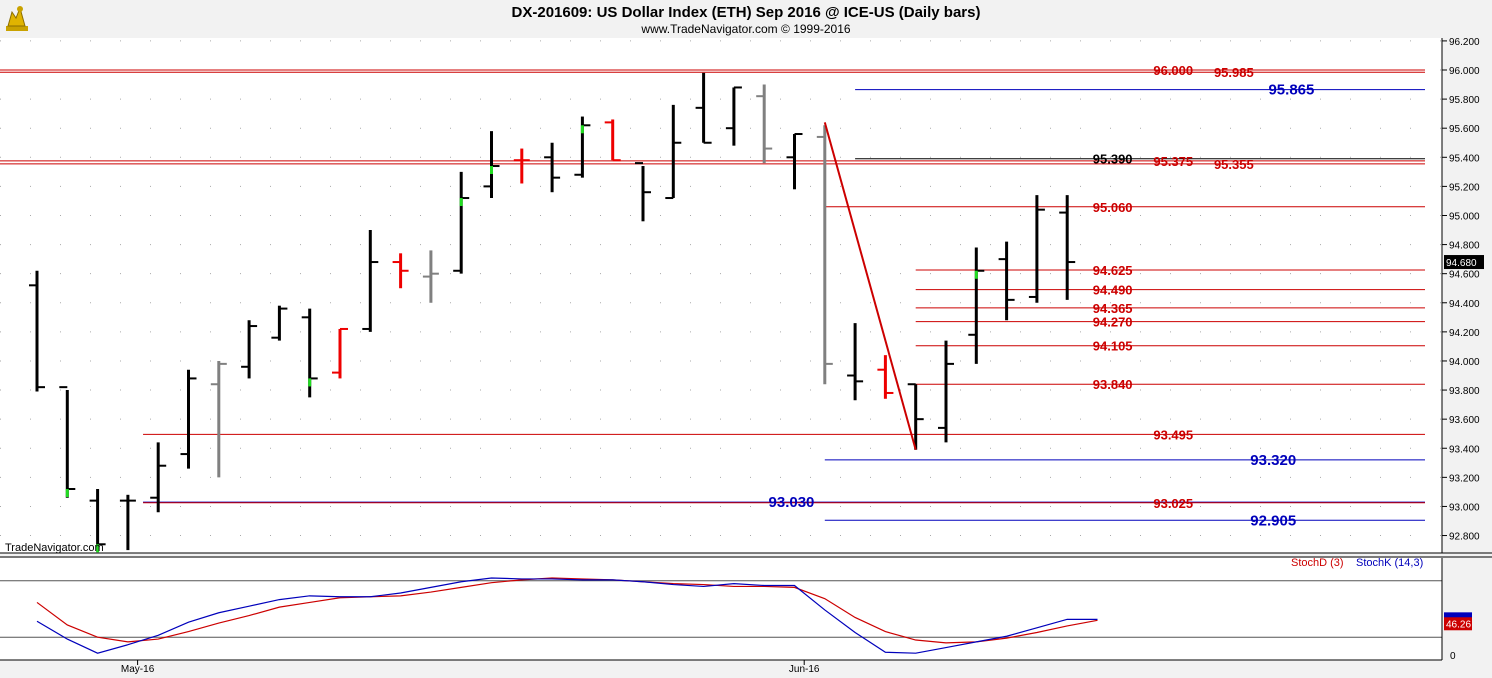 The image size is (1492, 678). I want to click on axis-tick-label: 95.400, so click(1464, 158).